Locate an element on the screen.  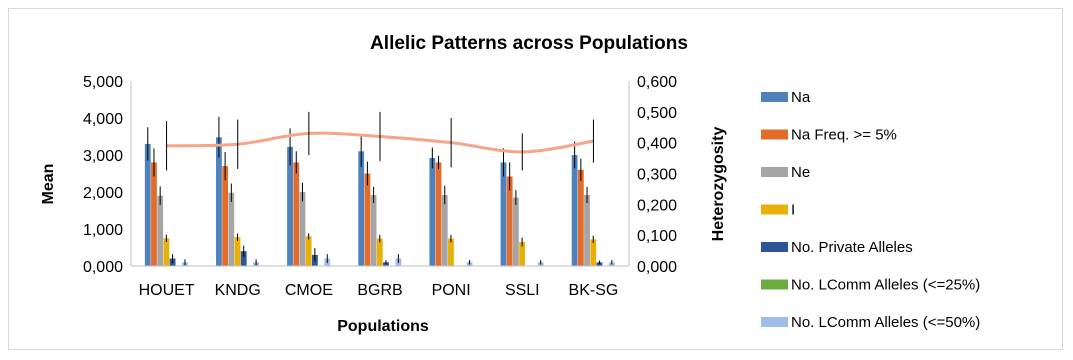
legend-label-0: Na is located at coordinates (801, 97).